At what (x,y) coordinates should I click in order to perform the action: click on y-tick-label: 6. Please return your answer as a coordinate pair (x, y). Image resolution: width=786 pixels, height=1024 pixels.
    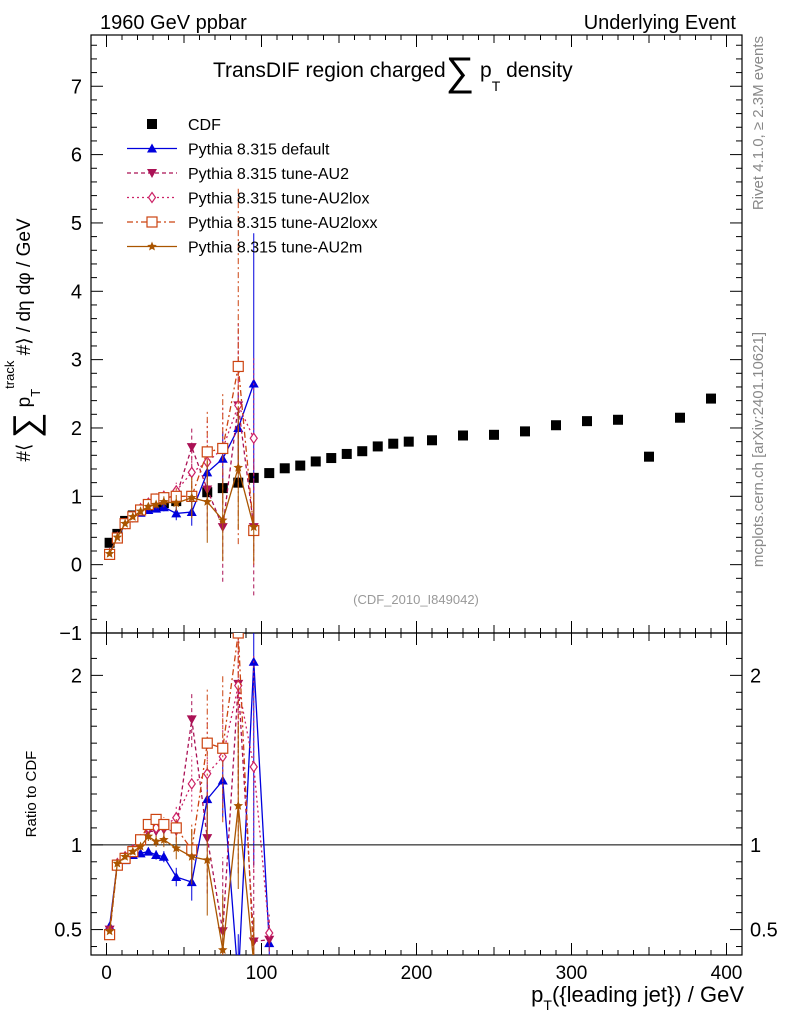
    Looking at the image, I should click on (76, 156).